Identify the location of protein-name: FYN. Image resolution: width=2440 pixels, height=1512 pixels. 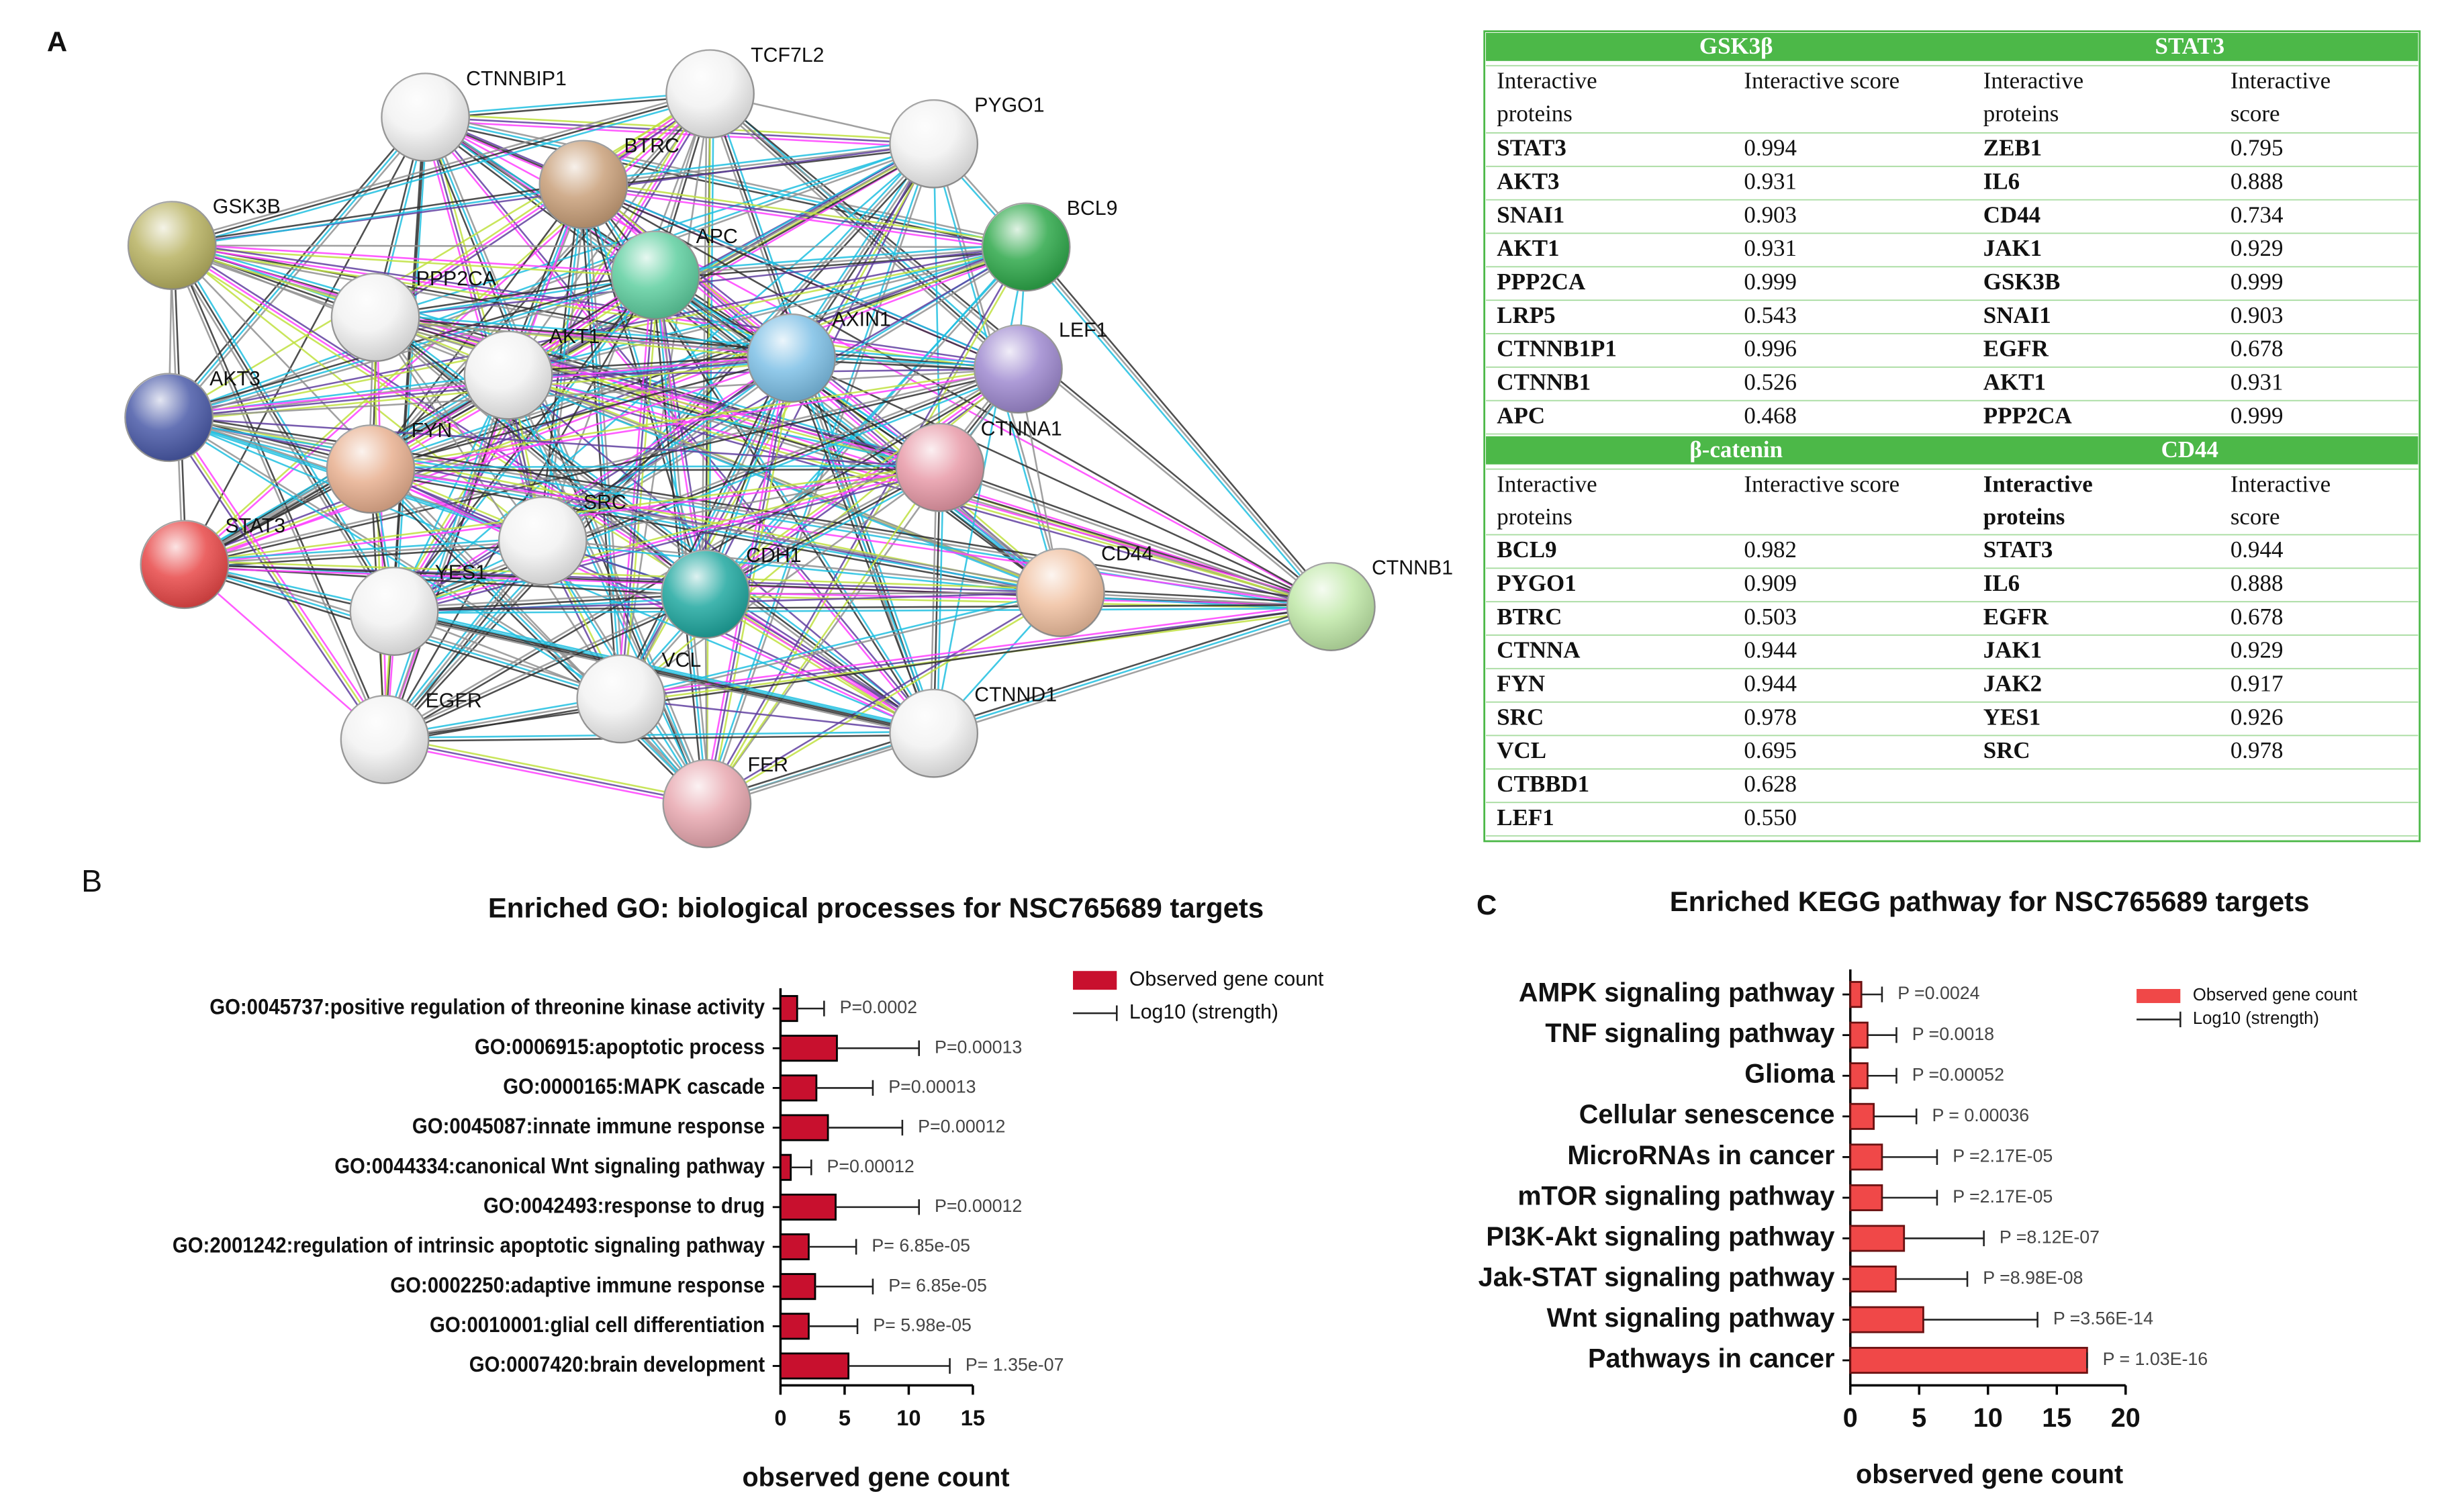
(1521, 683).